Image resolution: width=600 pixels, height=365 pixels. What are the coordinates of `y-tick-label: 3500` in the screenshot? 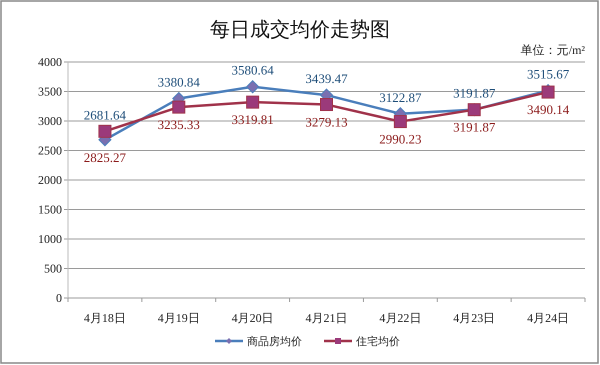 It's located at (50, 91).